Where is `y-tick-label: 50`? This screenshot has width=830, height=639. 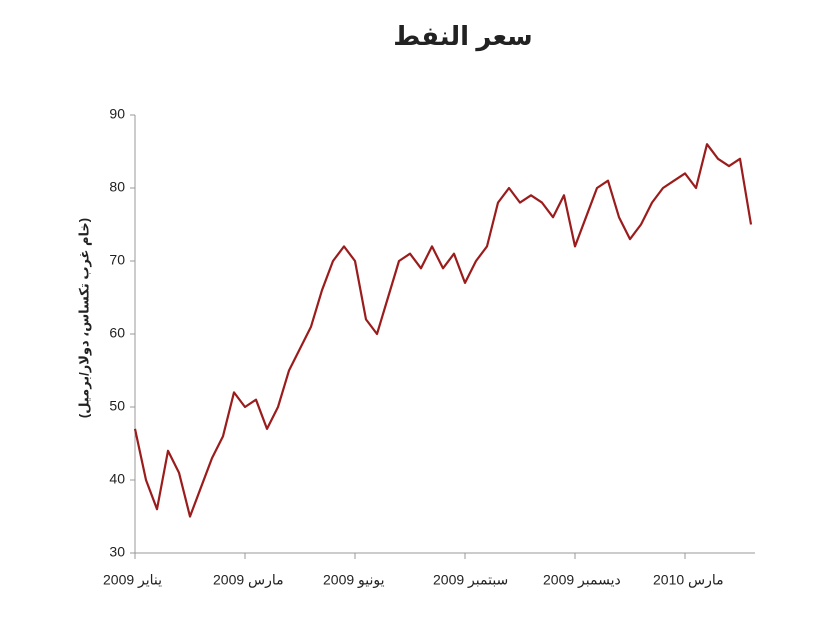
y-tick-label: 50 is located at coordinates (117, 406).